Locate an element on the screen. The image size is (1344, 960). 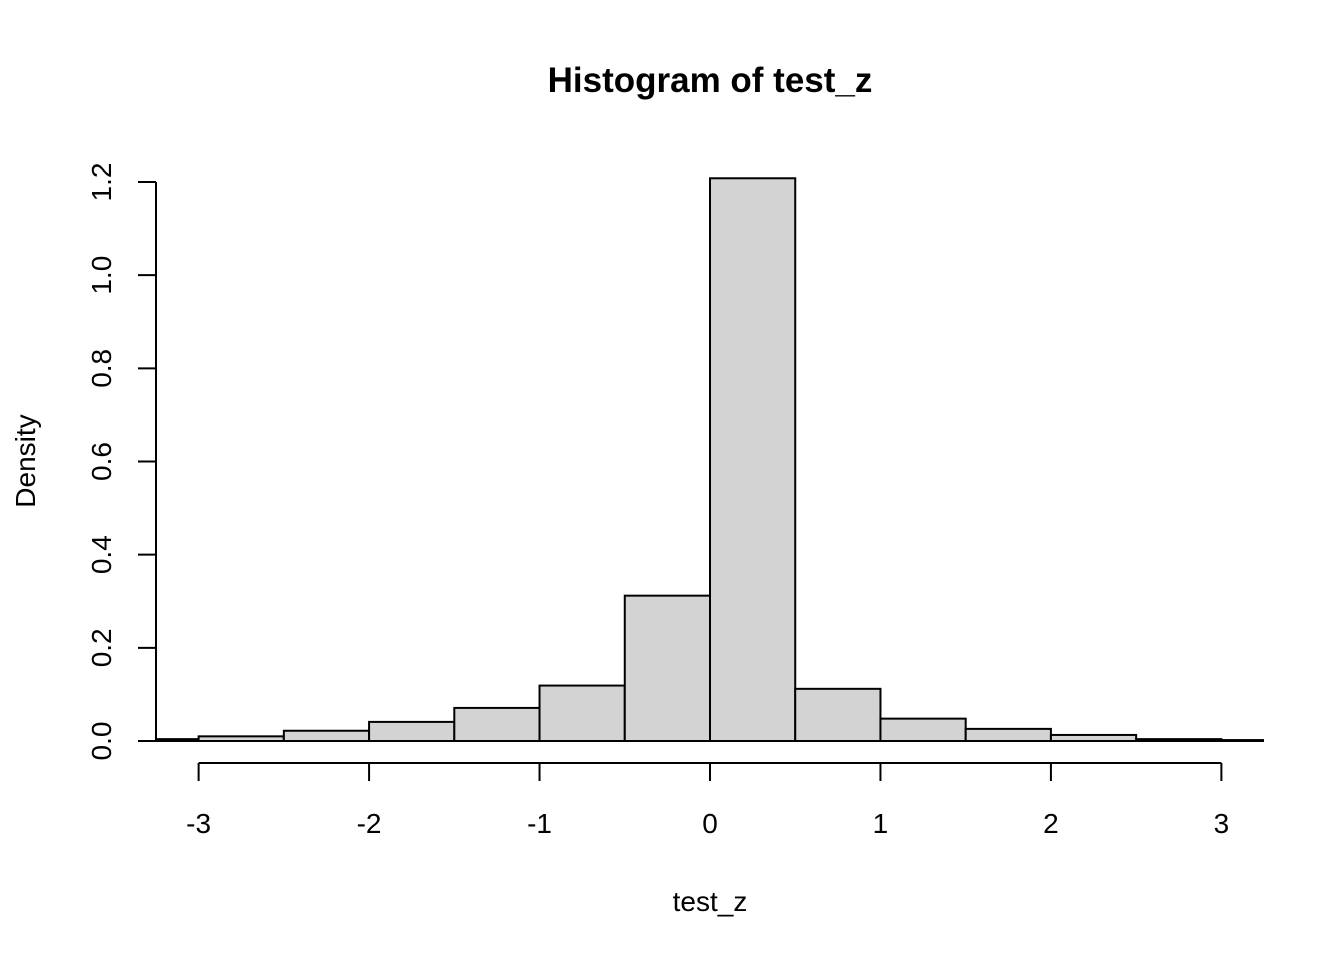
y-axis: 0.0 0.2 0.4 0.6 0.8 1.0 1.2 is located at coordinates (121, 462).